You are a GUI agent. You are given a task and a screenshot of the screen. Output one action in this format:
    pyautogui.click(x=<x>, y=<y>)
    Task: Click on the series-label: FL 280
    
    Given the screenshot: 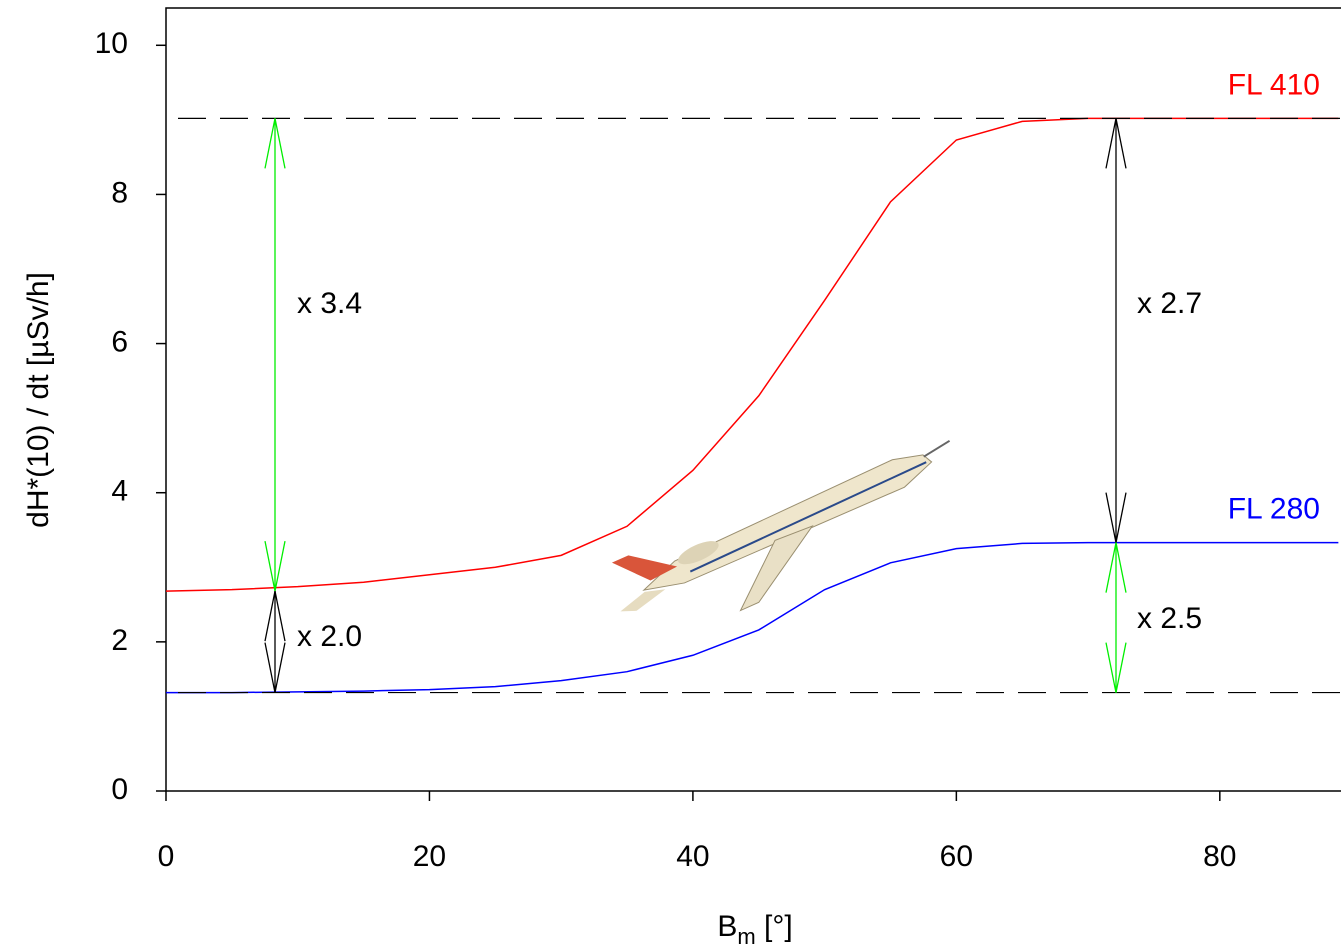 What is the action you would take?
    pyautogui.click(x=1274, y=509)
    